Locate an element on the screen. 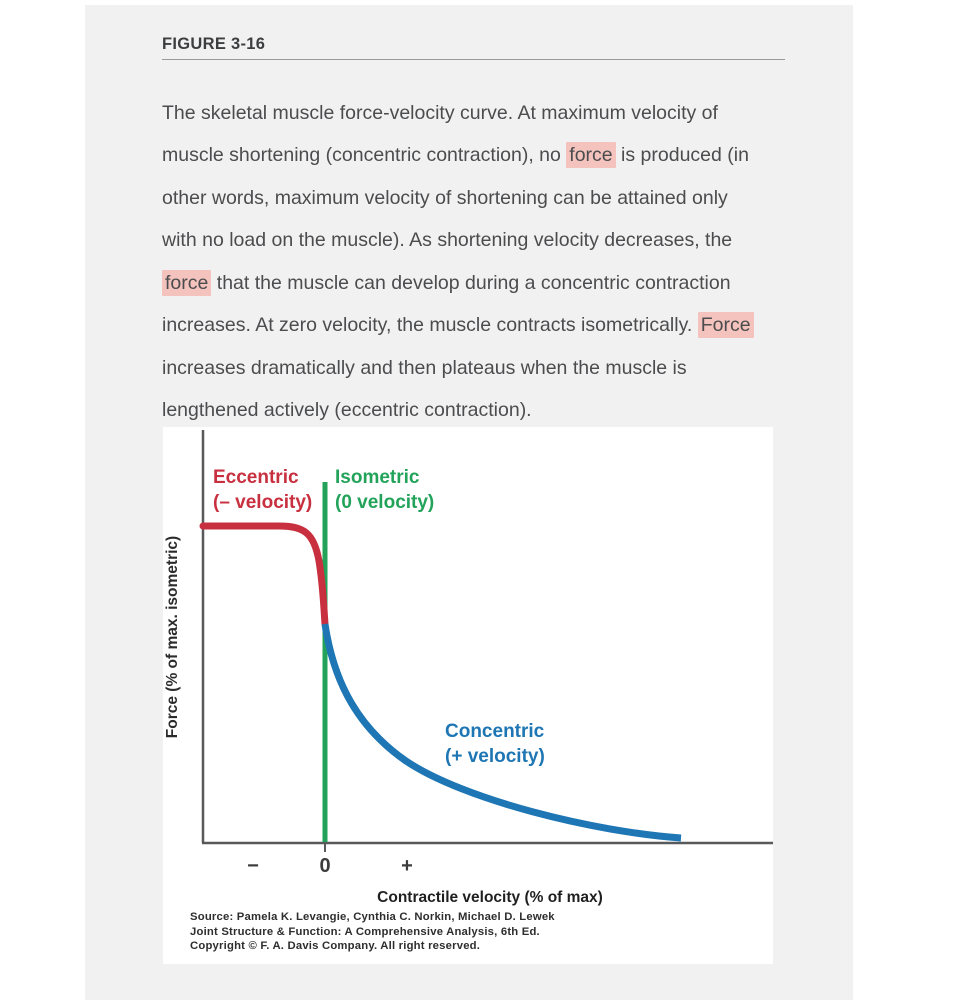 The image size is (956, 1000). concentric-label-line1: Concentric is located at coordinates (495, 731).